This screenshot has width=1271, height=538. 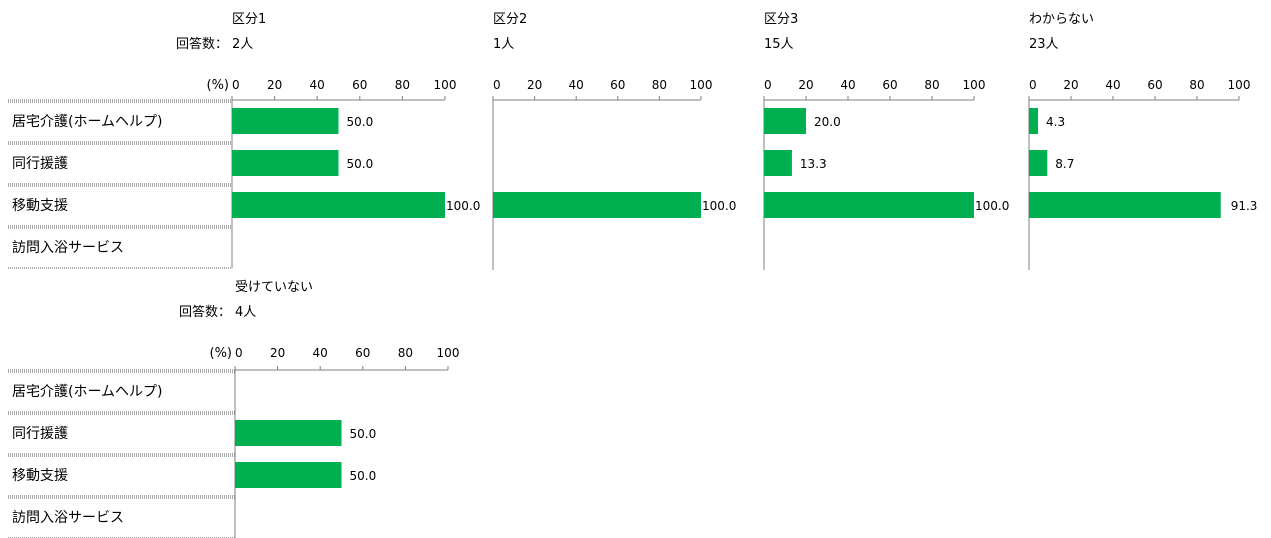 I want to click on panel-title: 区分3, so click(x=781, y=19).